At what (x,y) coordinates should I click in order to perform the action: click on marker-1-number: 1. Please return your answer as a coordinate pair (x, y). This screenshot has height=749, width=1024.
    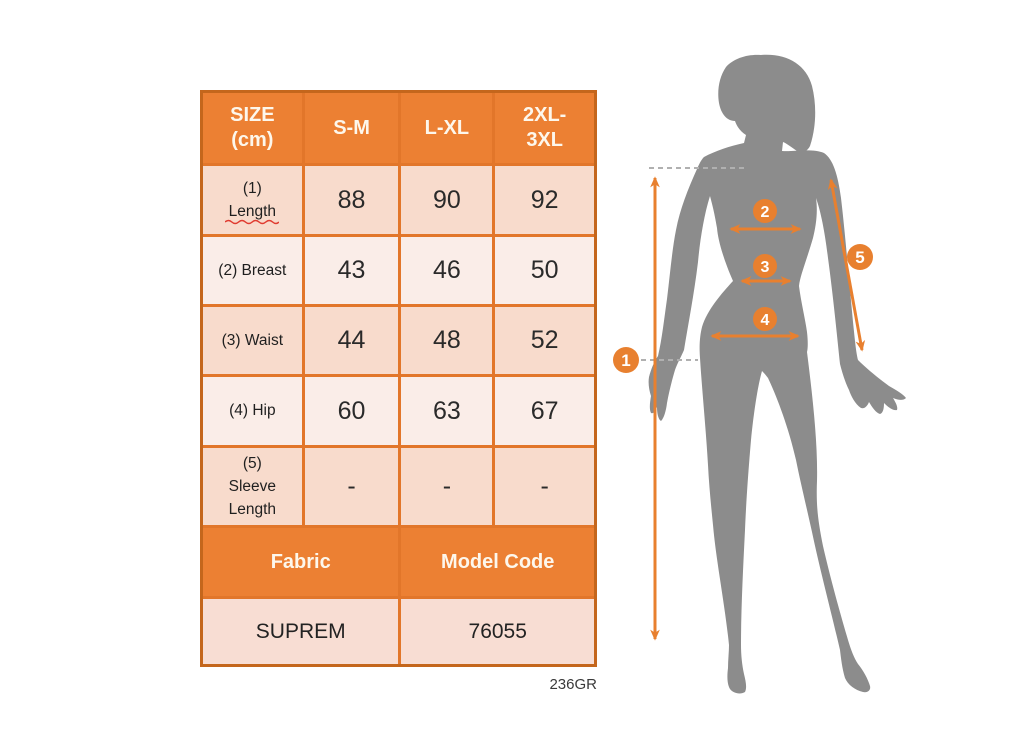
    Looking at the image, I should click on (625, 360).